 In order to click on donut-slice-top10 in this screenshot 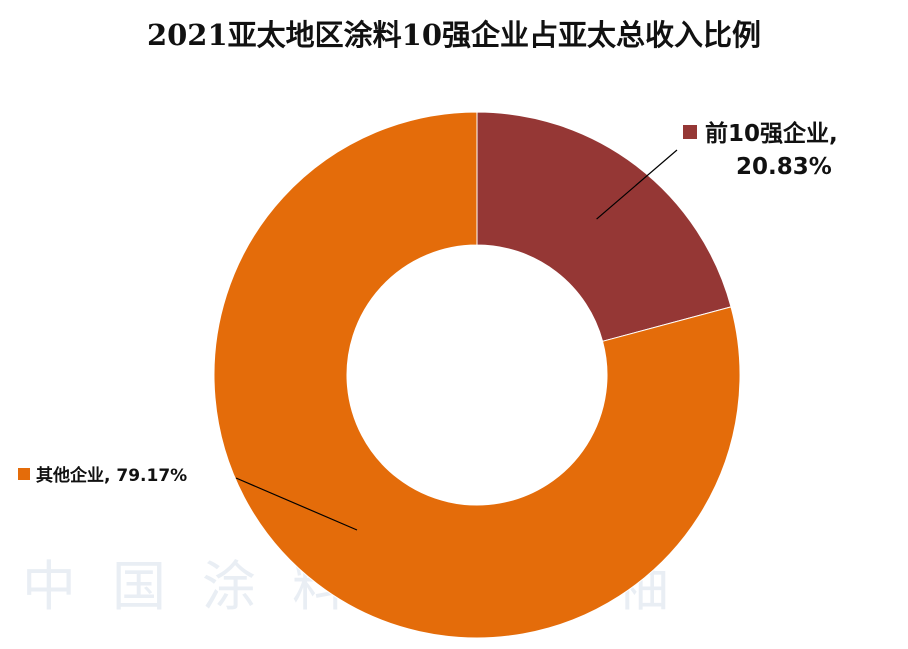, I will do `click(604, 226)`.